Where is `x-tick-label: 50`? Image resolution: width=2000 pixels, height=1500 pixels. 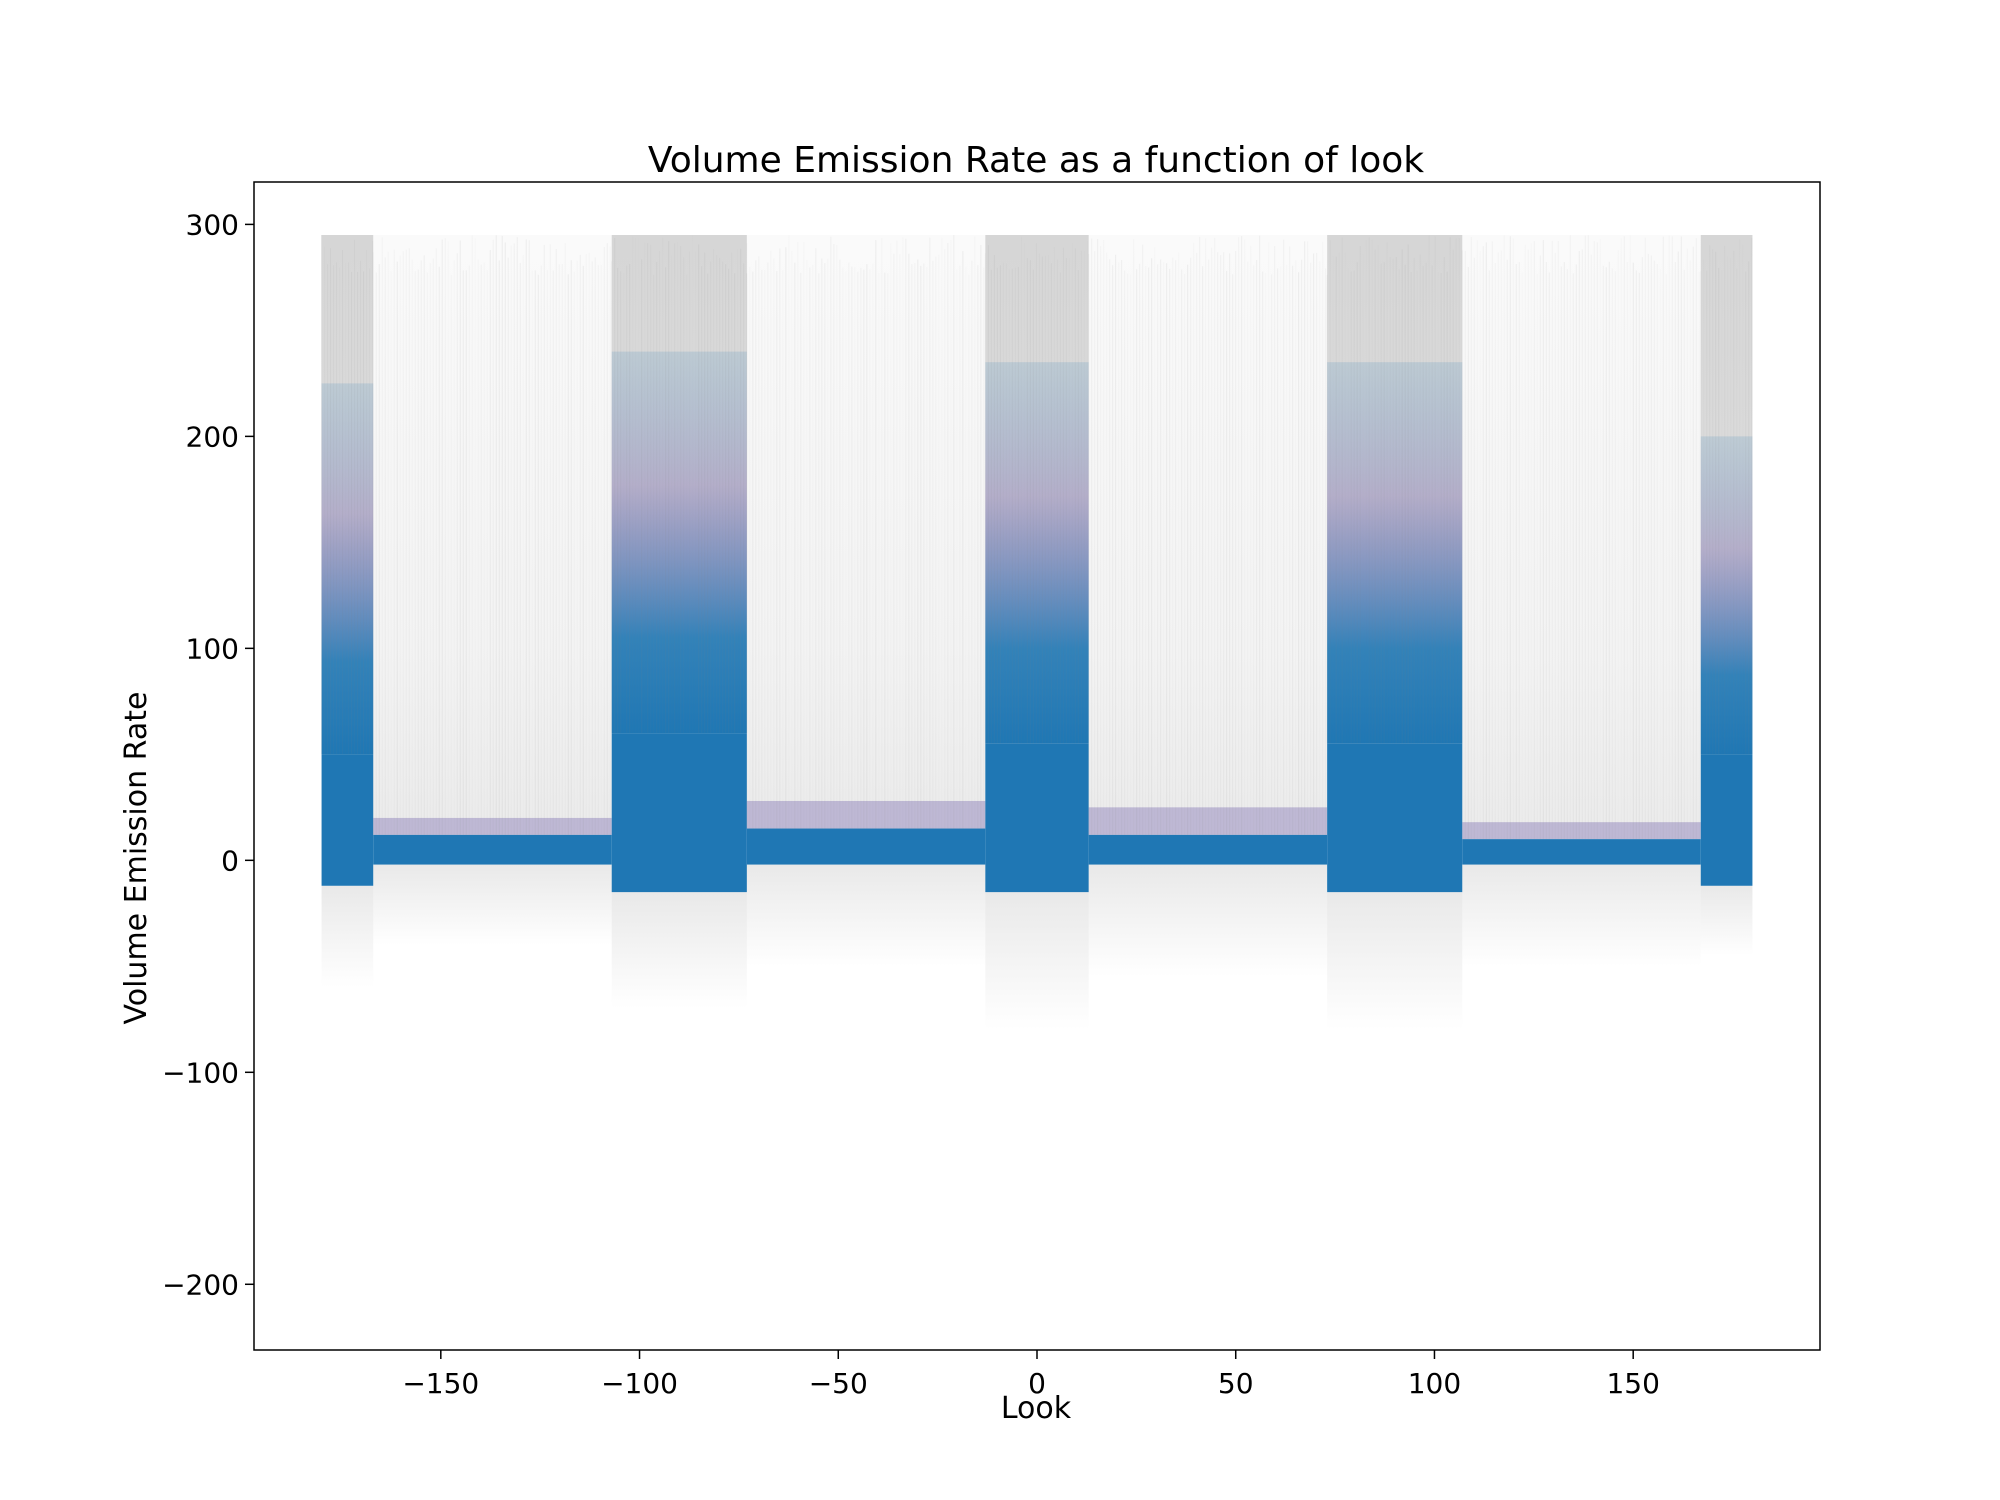 x-tick-label: 50 is located at coordinates (1236, 1383).